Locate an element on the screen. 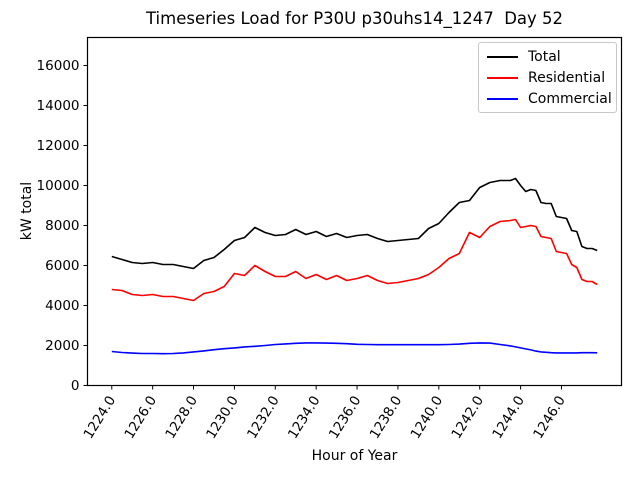 The image size is (640, 480). y-tick-label: 16000 is located at coordinates (58, 66).